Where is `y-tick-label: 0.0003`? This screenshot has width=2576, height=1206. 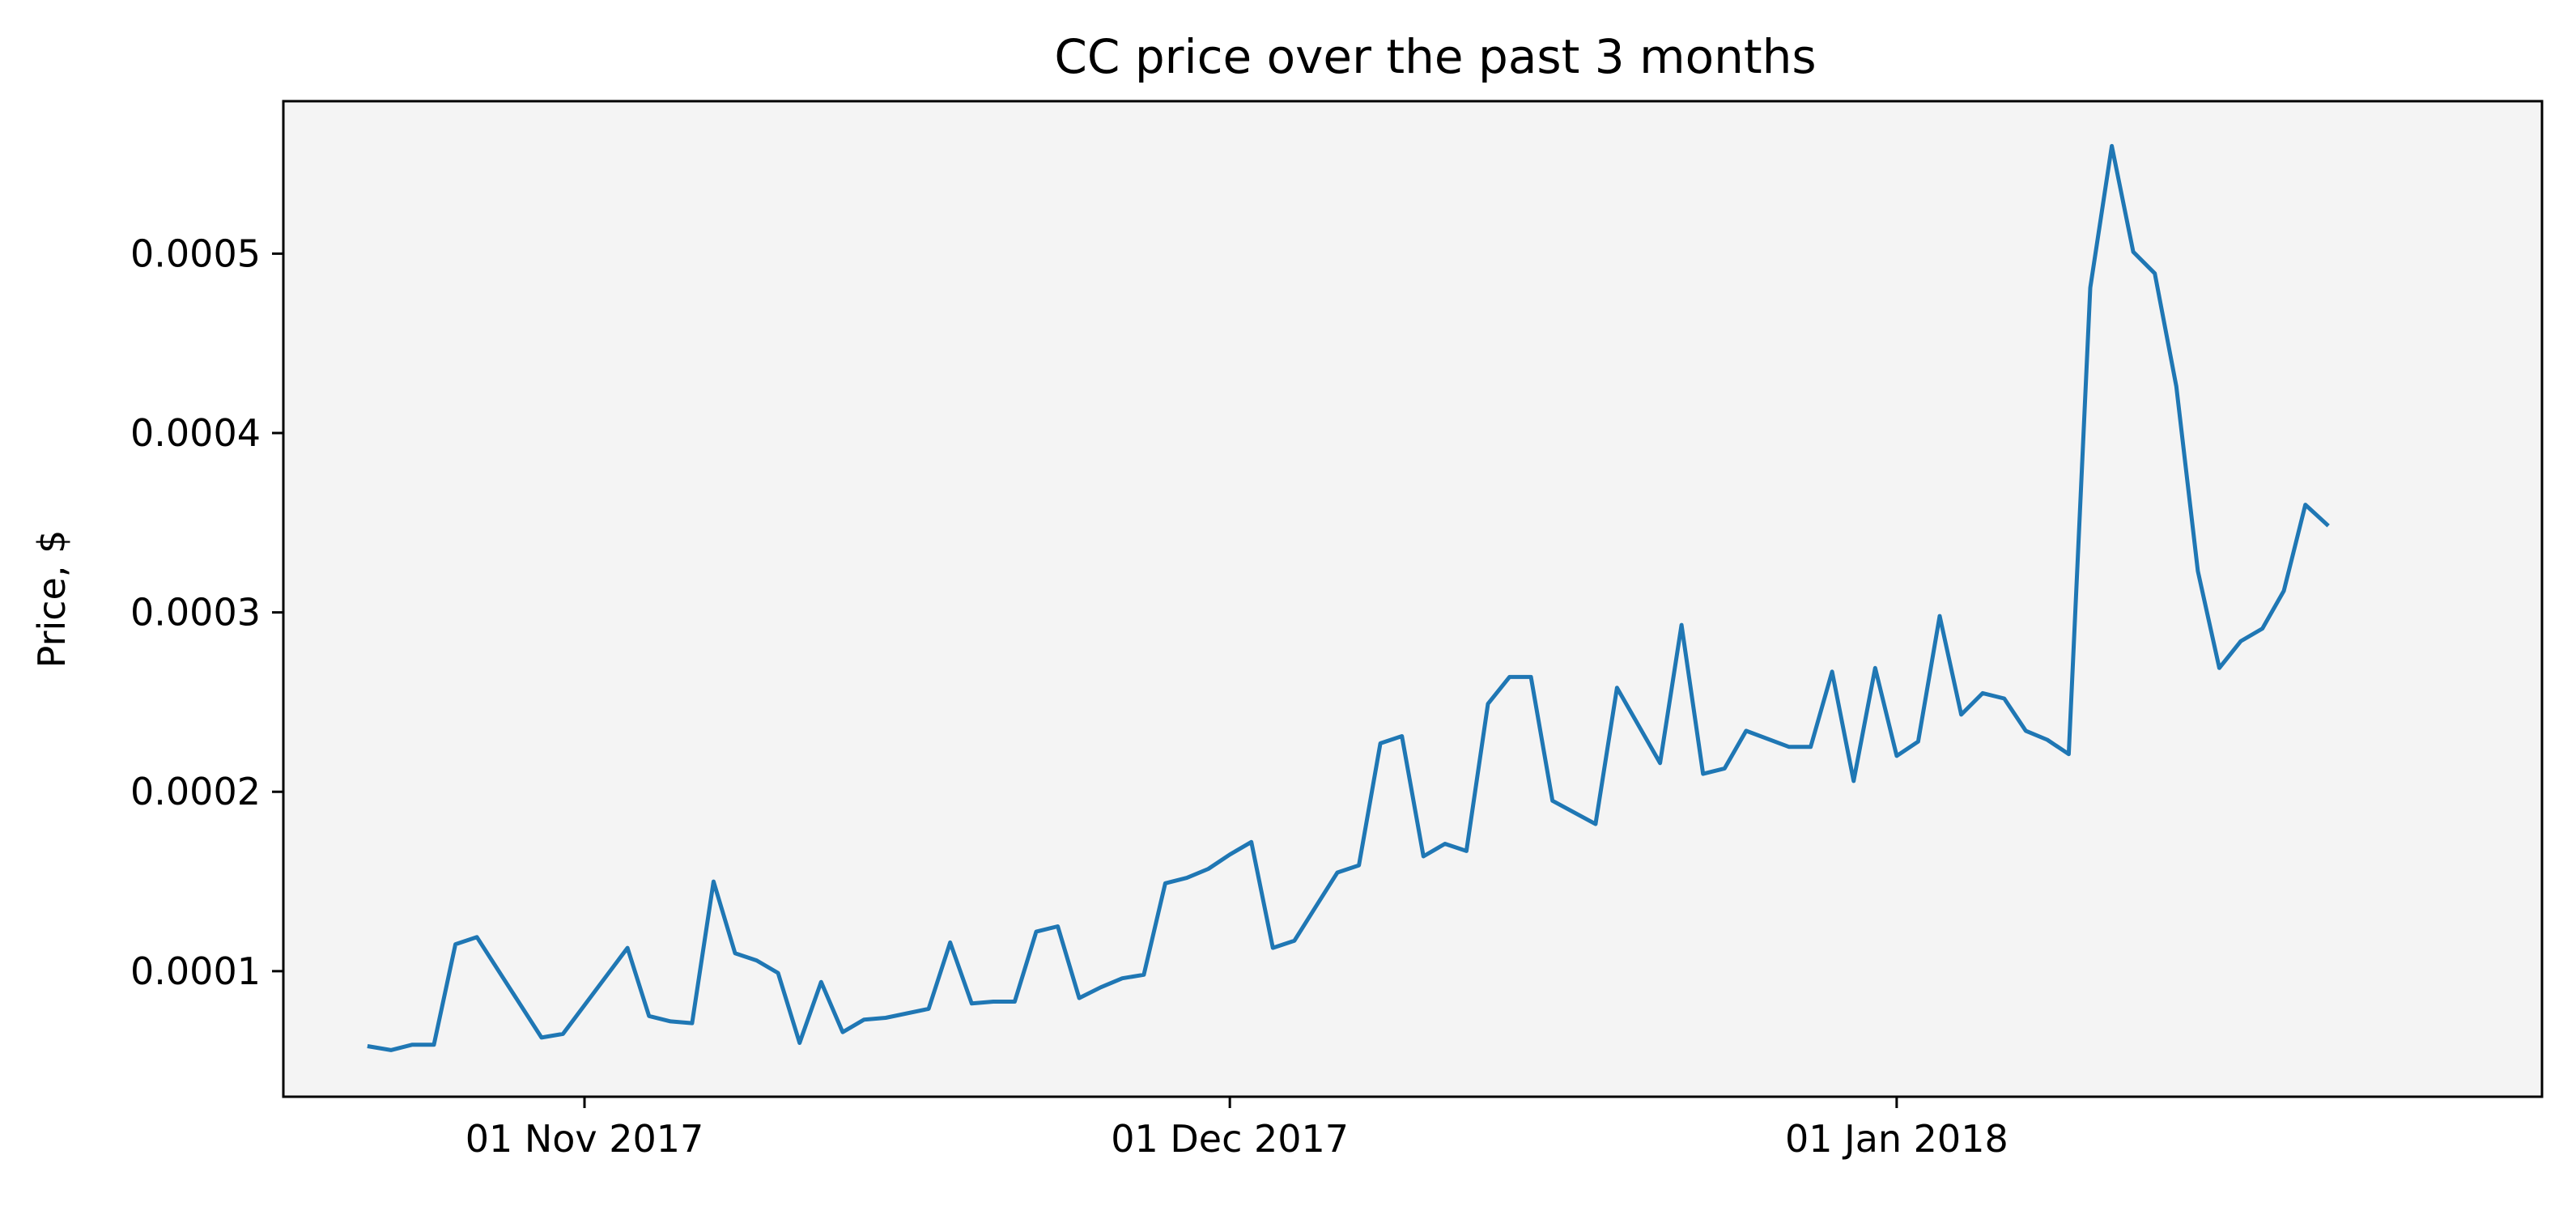 y-tick-label: 0.0003 is located at coordinates (196, 613).